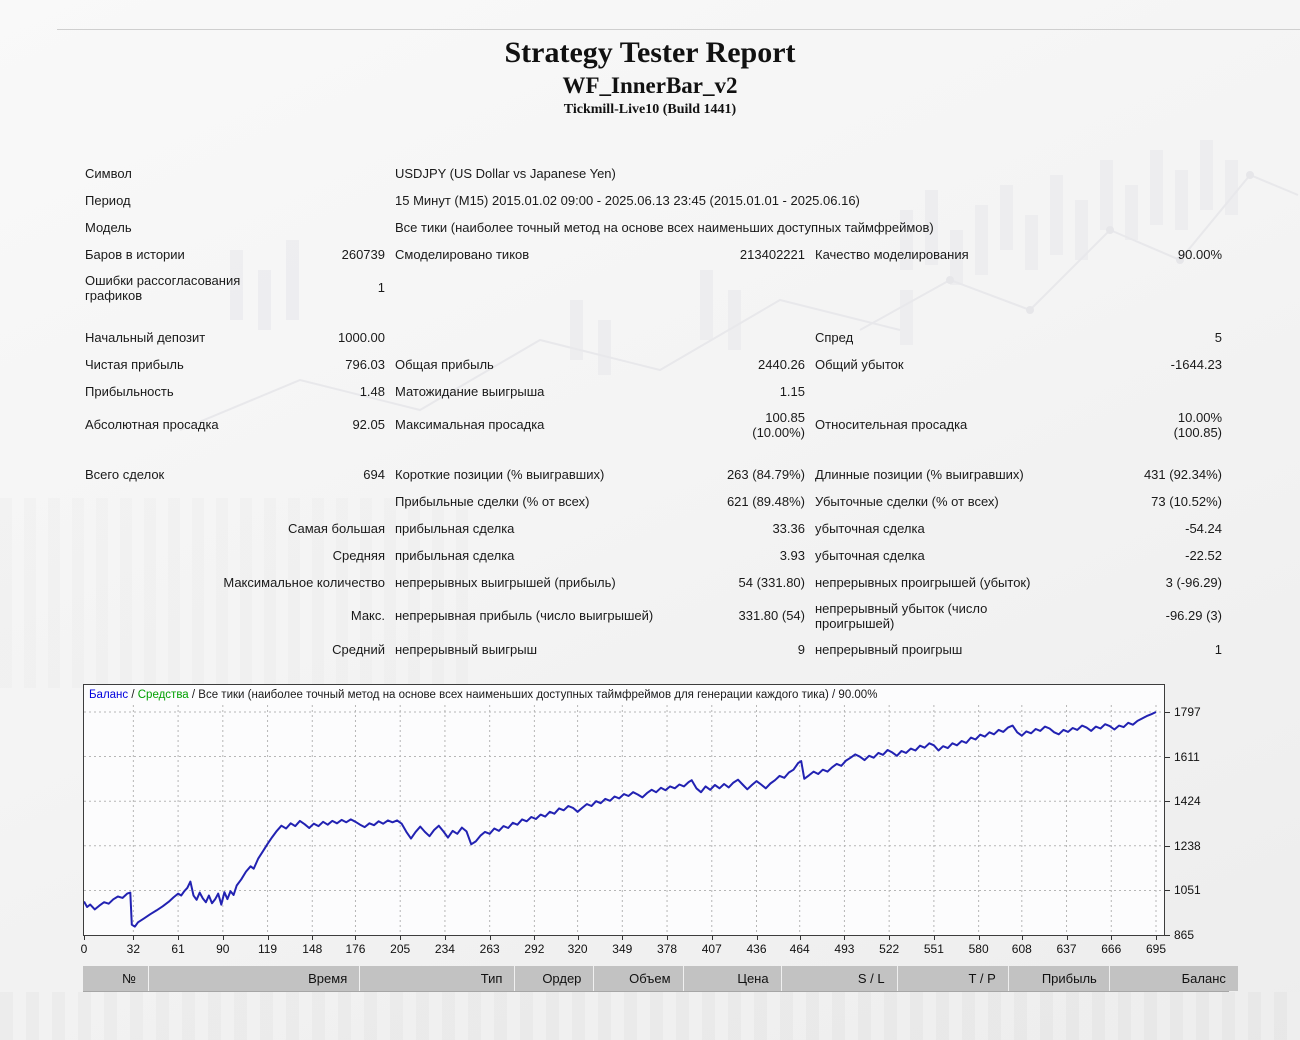  I want to click on summary-value: 5, so click(1218, 337).